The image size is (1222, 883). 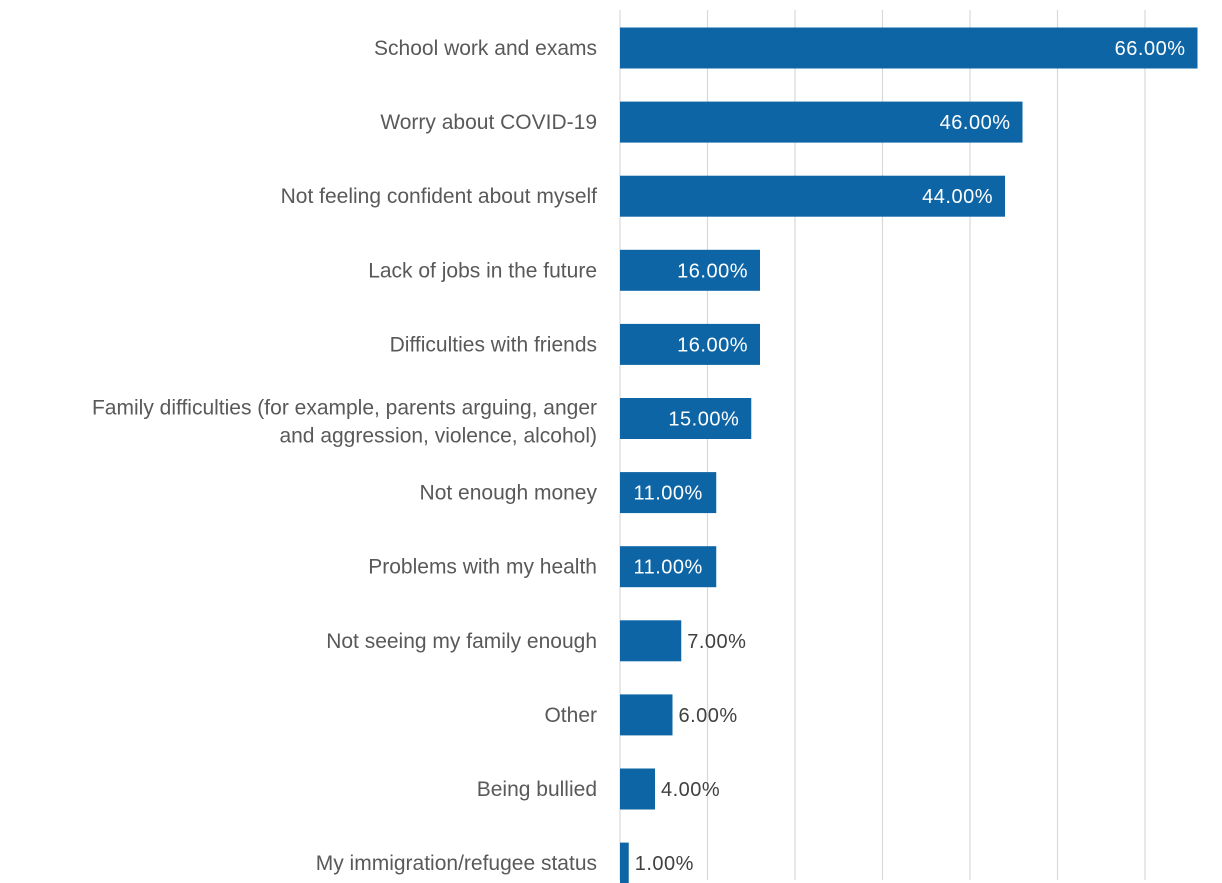 I want to click on category-label: Not enough money, so click(x=509, y=493).